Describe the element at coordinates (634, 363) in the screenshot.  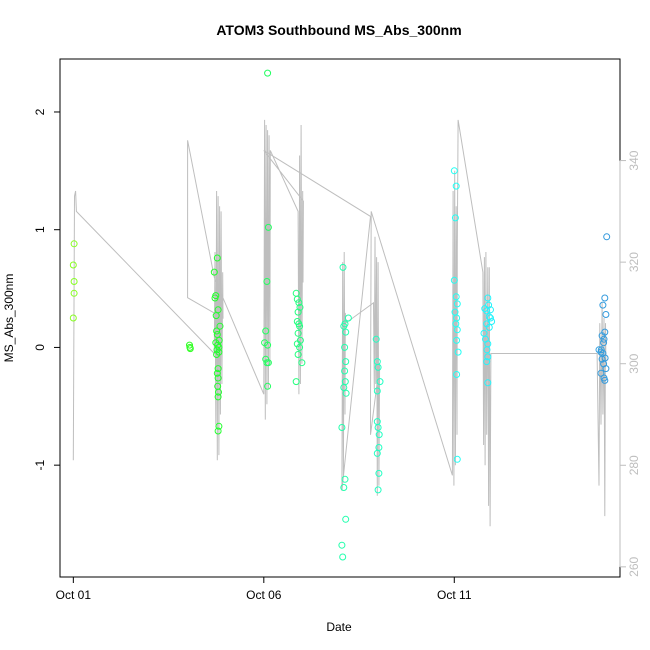
I see `y2-tick-label: 300` at that location.